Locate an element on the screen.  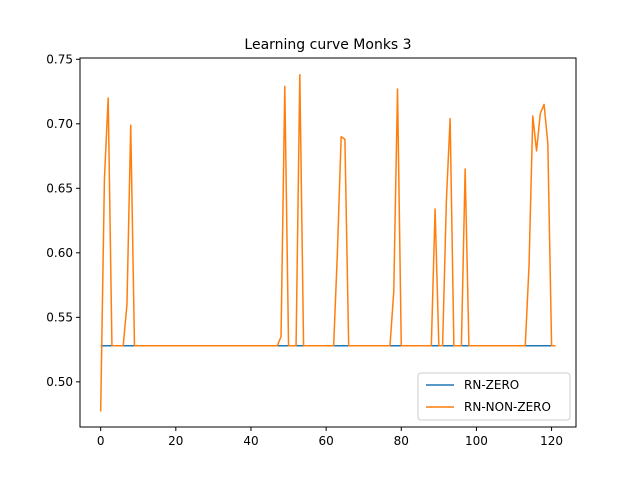
x-tick-label: 40 is located at coordinates (250, 441).